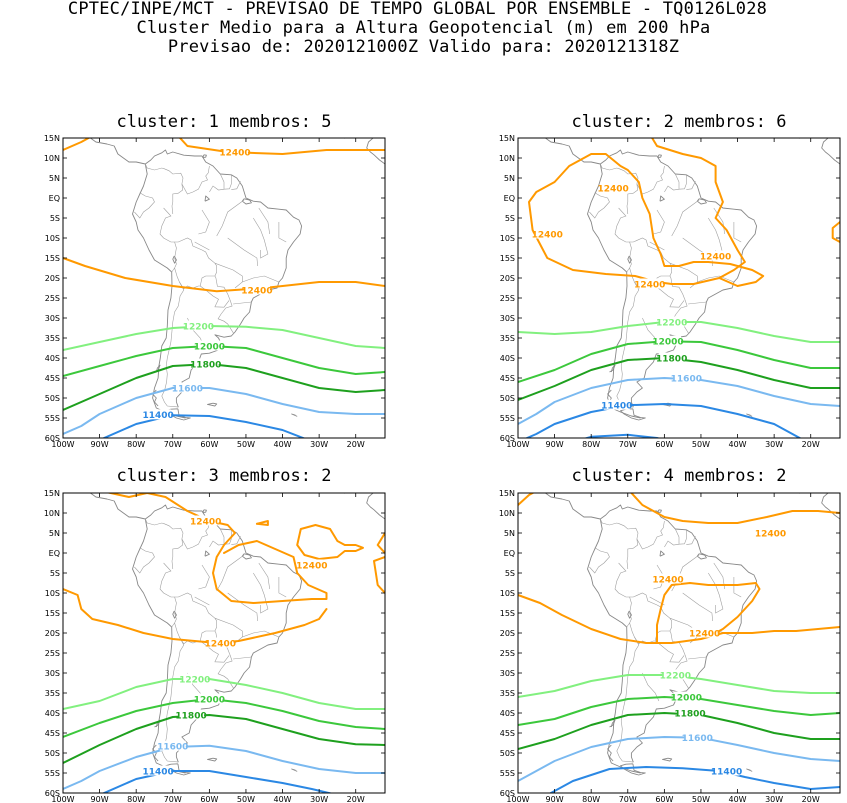 The width and height of the screenshot is (847, 803). I want to click on contour-label-12000: 12000, so click(209, 347).